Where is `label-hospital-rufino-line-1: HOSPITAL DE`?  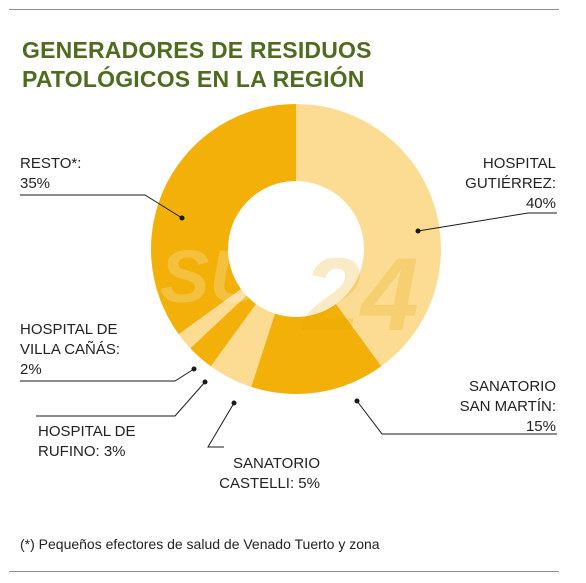
label-hospital-rufino-line-1: HOSPITAL DE is located at coordinates (87, 431).